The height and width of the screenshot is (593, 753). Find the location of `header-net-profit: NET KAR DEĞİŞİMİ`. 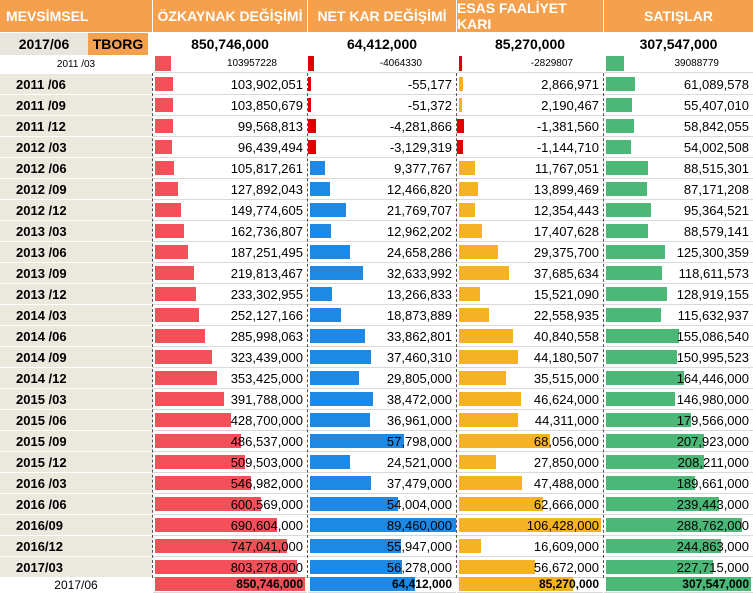

header-net-profit: NET KAR DEĞİŞİMİ is located at coordinates (382, 16).